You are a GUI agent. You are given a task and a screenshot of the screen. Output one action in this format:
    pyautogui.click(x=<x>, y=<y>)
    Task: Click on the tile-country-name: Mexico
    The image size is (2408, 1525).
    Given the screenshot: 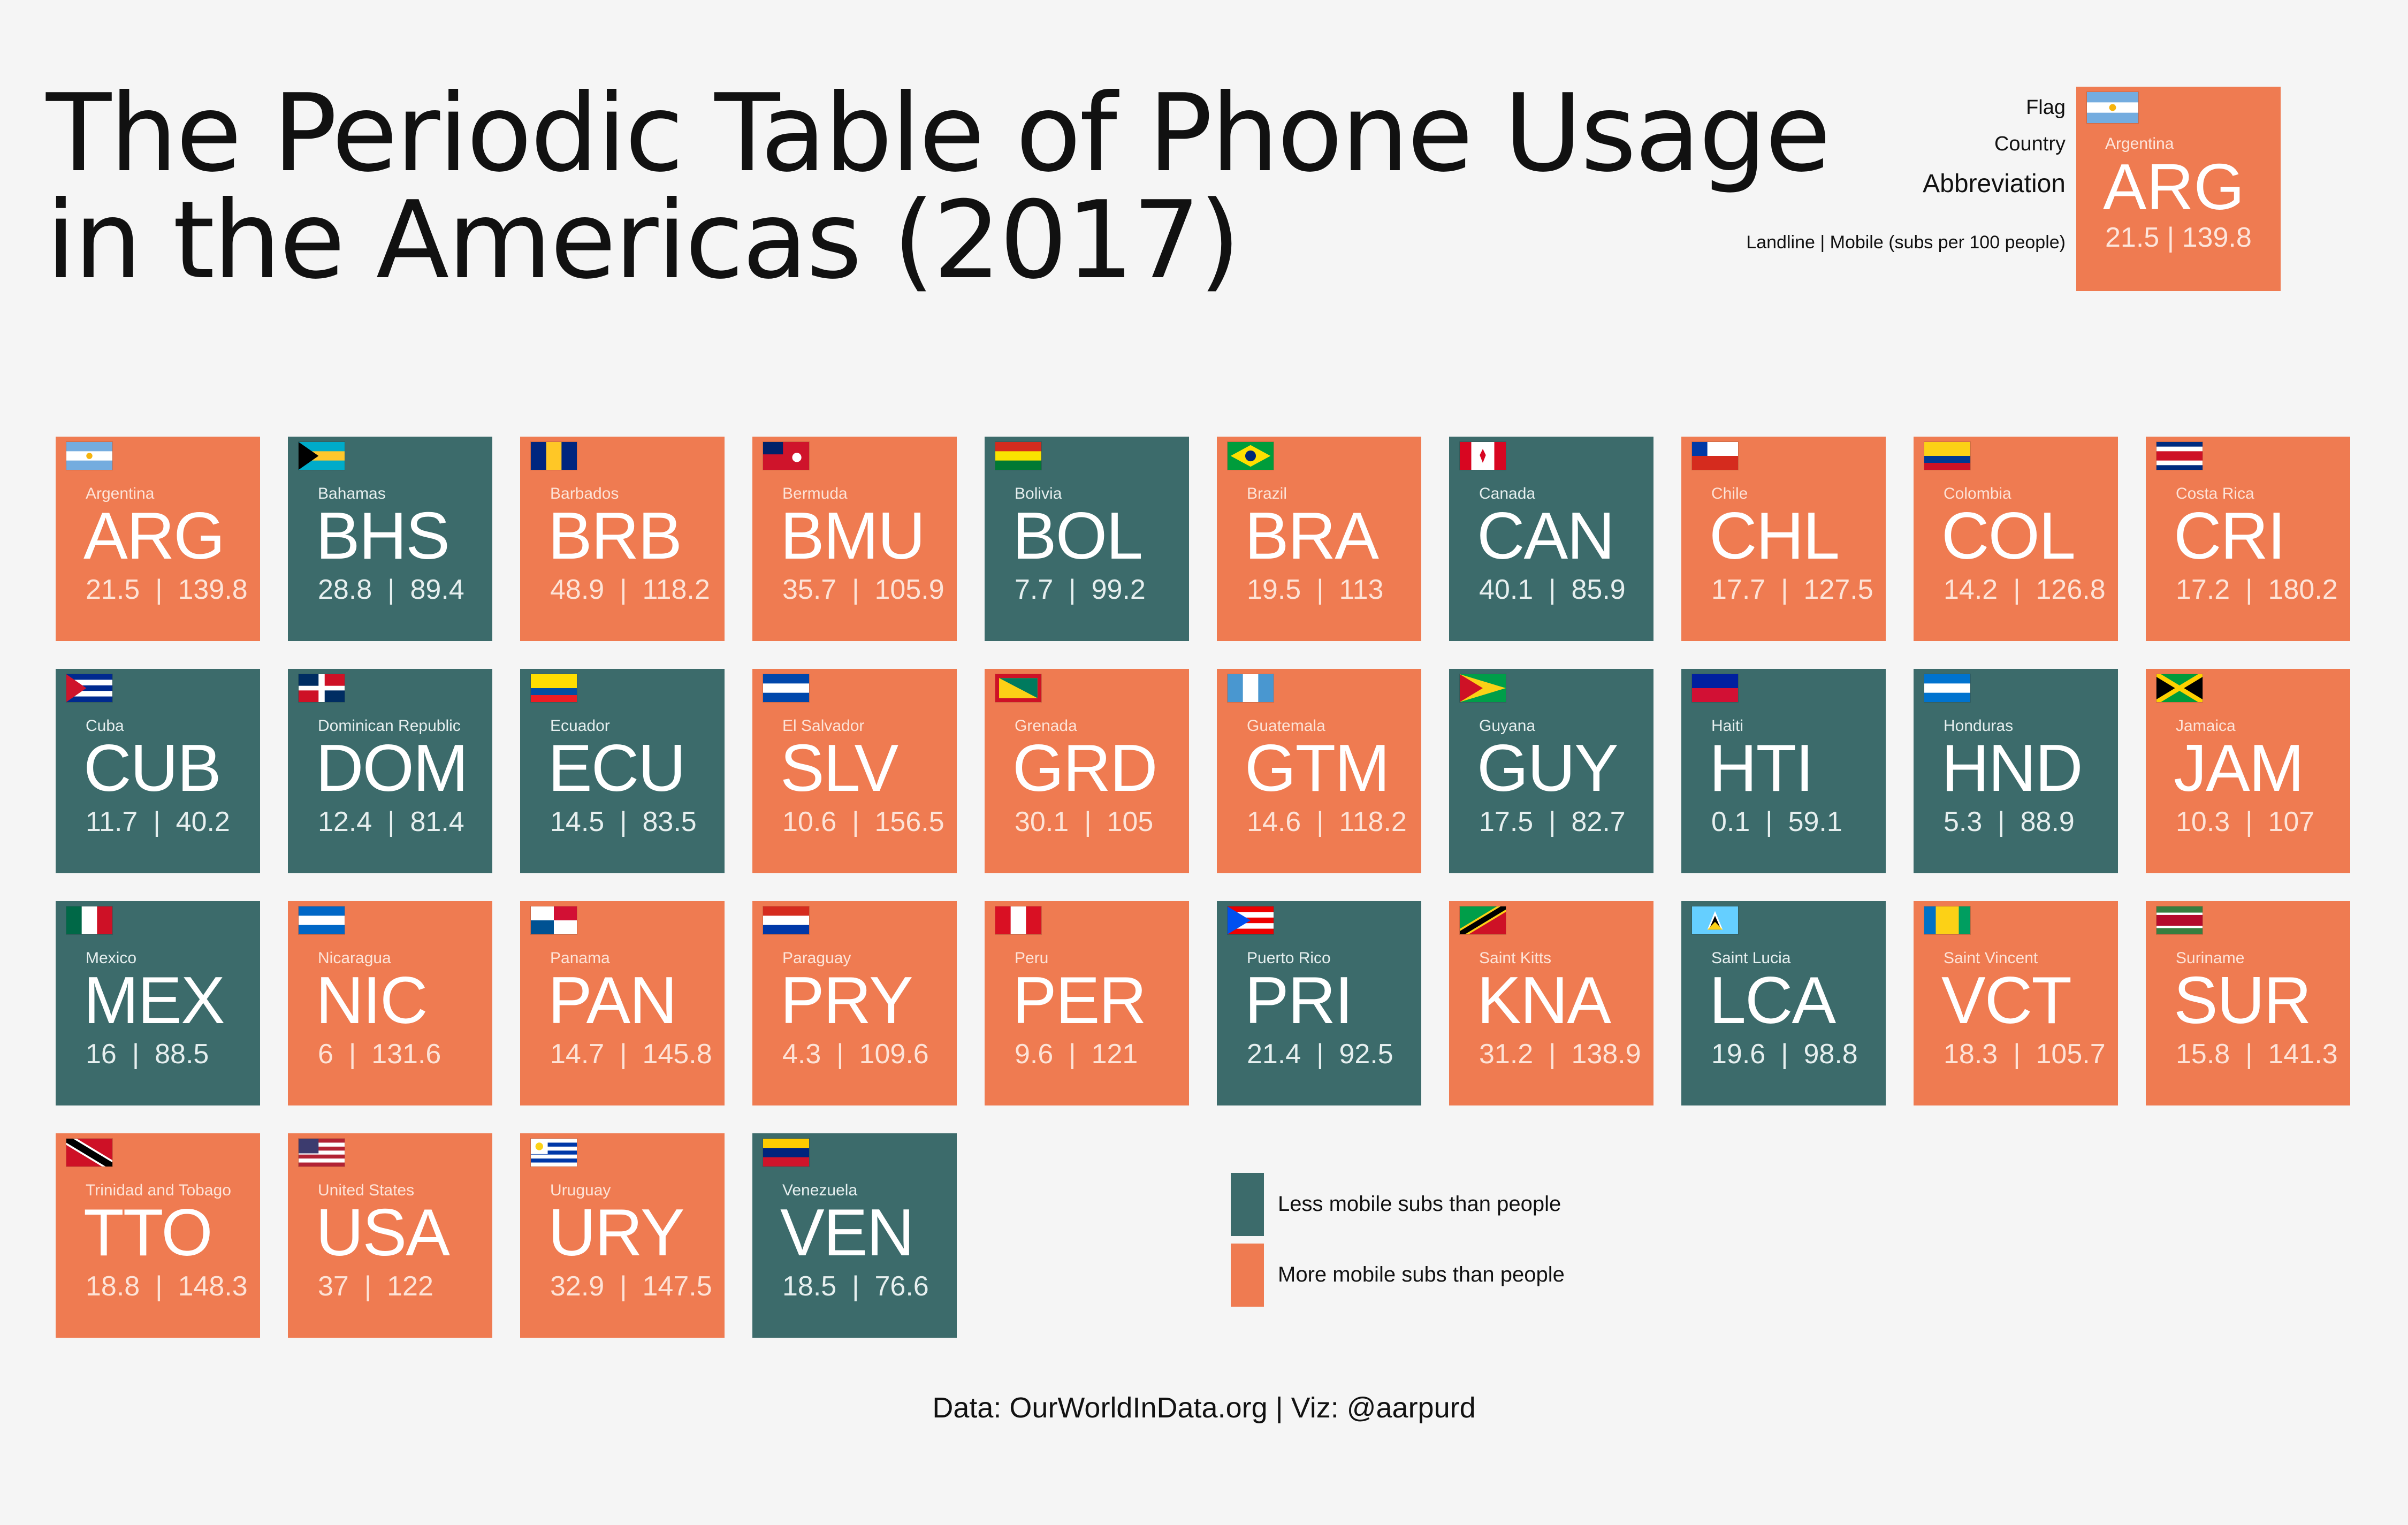 What is the action you would take?
    pyautogui.click(x=111, y=958)
    